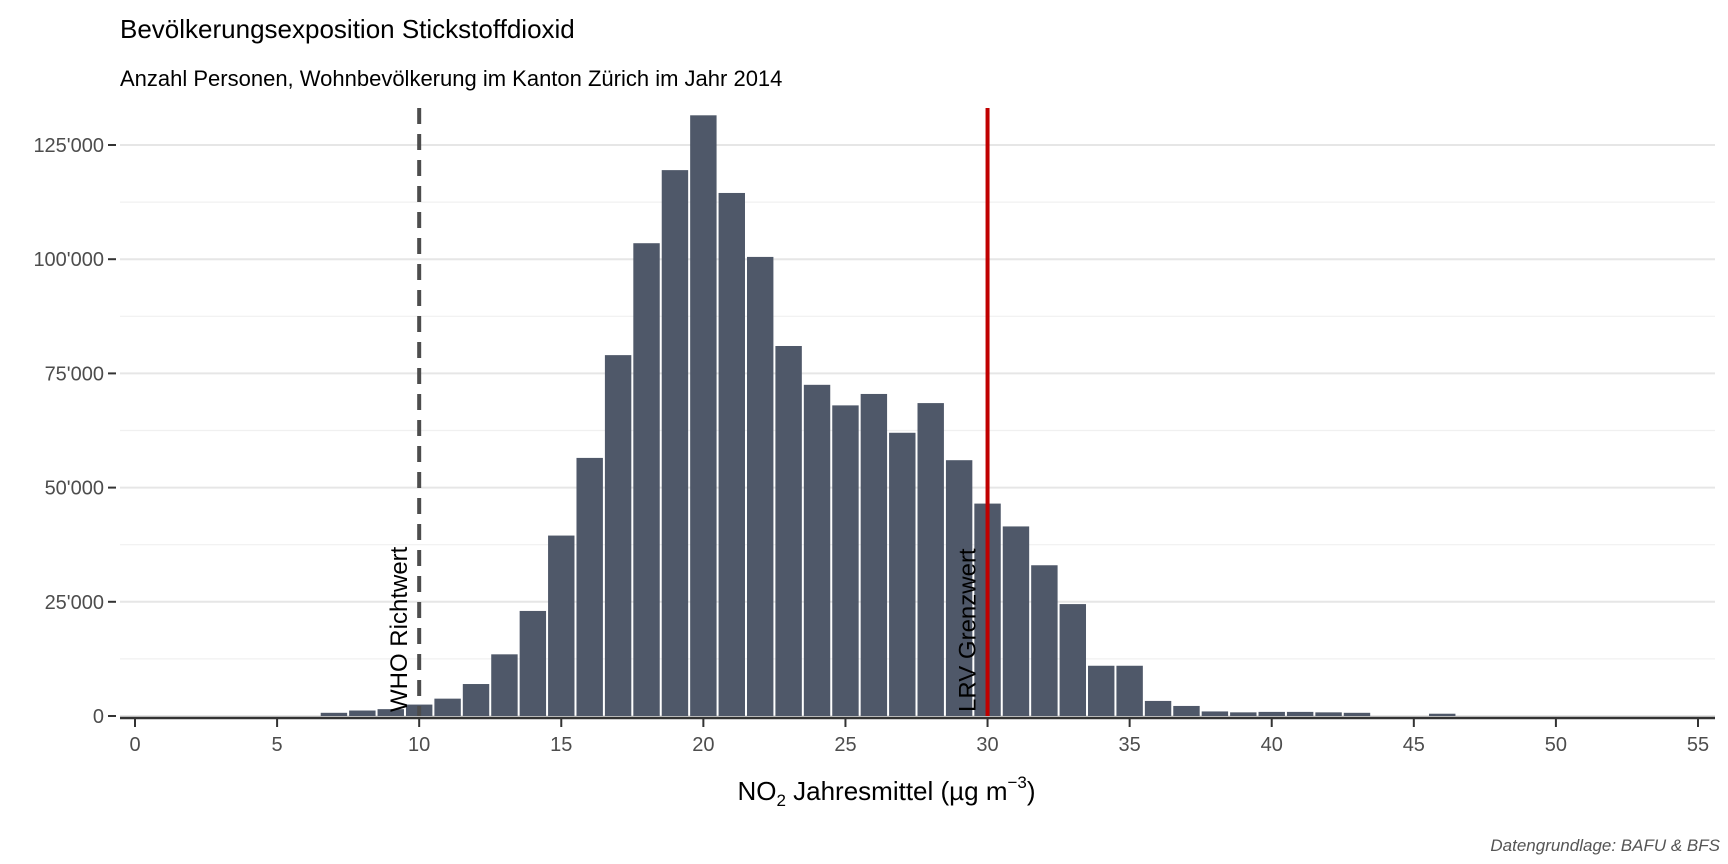 This screenshot has height=864, width=1728. What do you see at coordinates (968, 630) in the screenshot?
I see `lrv-reference-label: LRV Grenzwert` at bounding box center [968, 630].